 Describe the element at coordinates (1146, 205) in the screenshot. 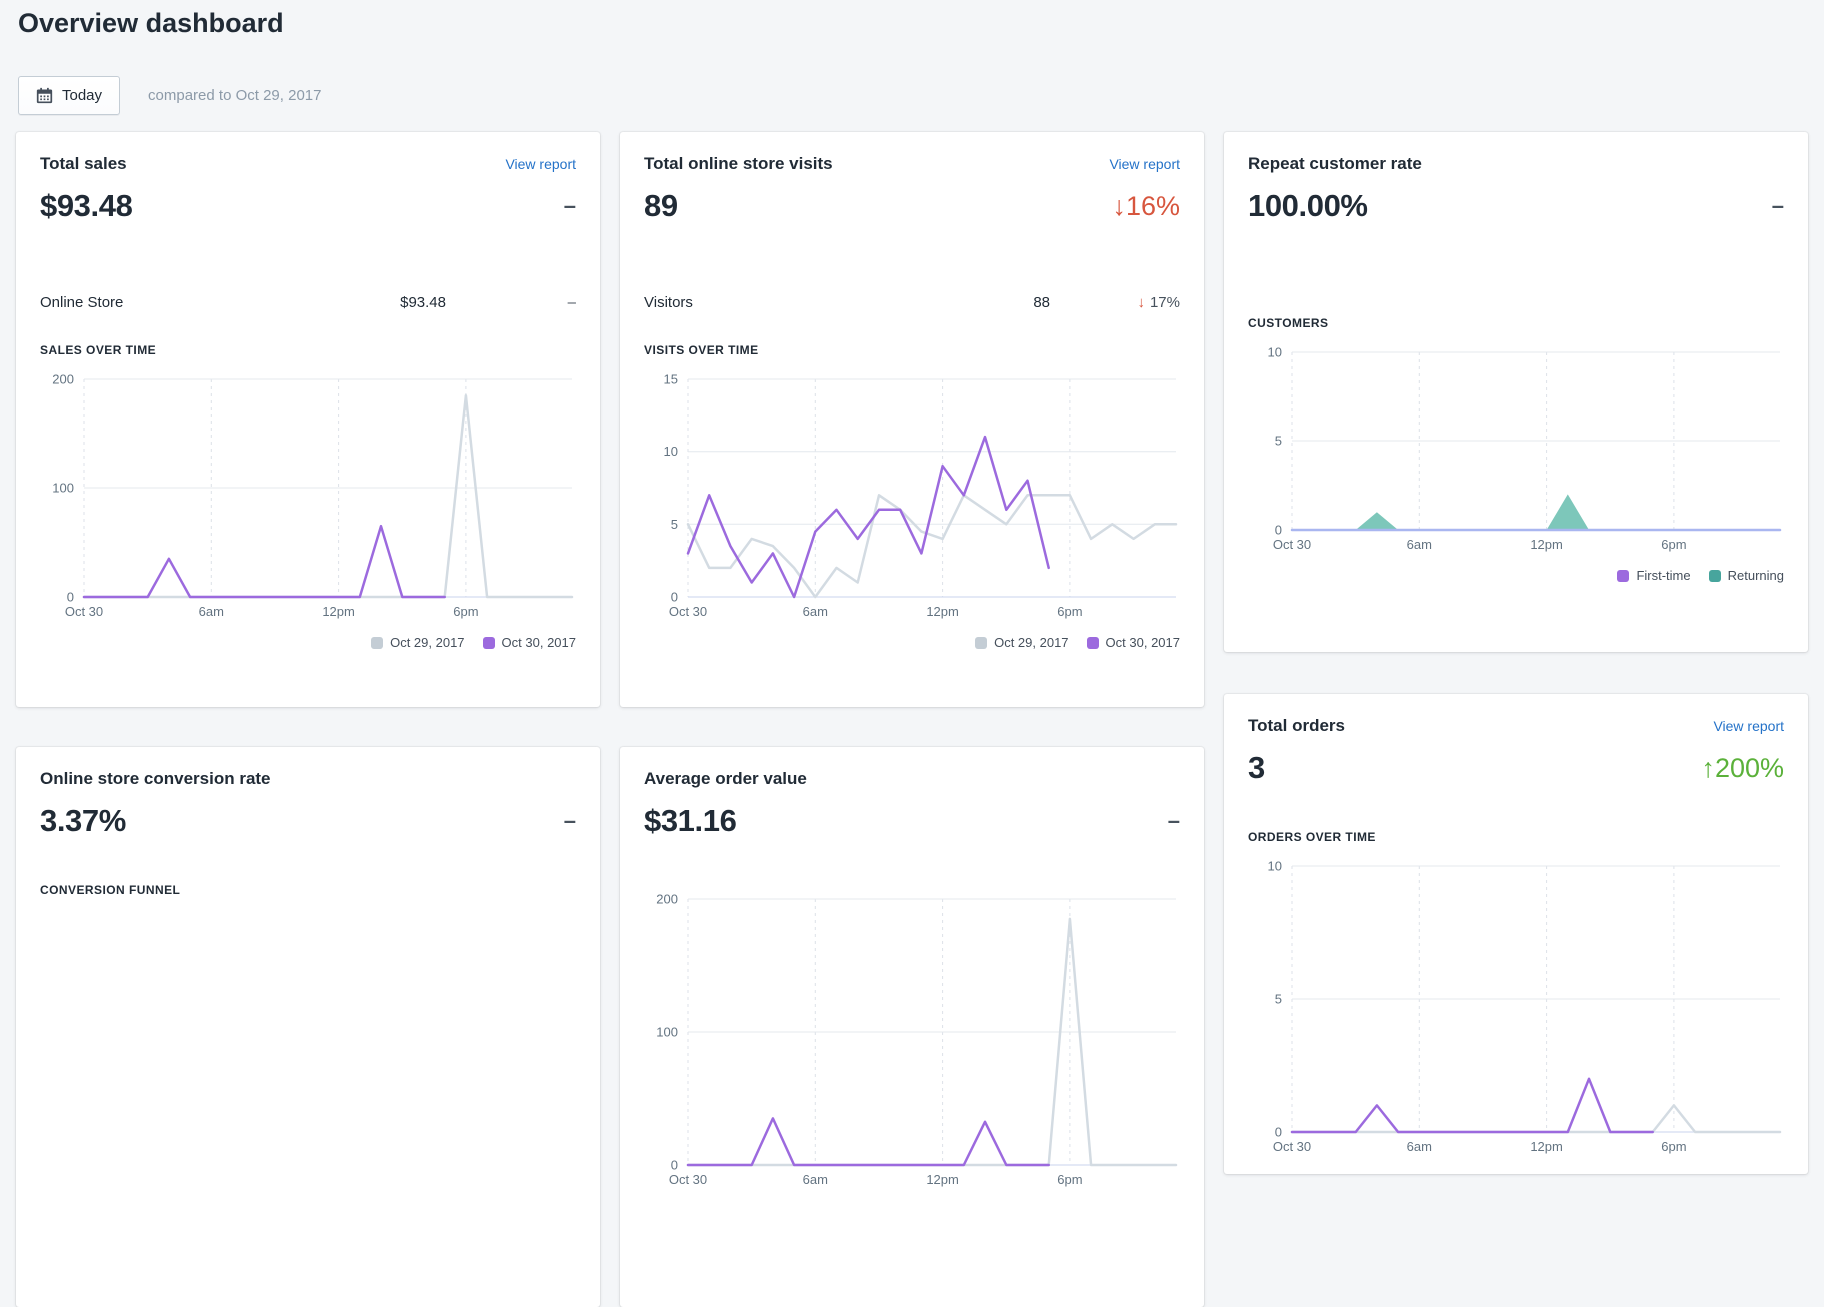

I see `metric-delta: ↓16%` at that location.